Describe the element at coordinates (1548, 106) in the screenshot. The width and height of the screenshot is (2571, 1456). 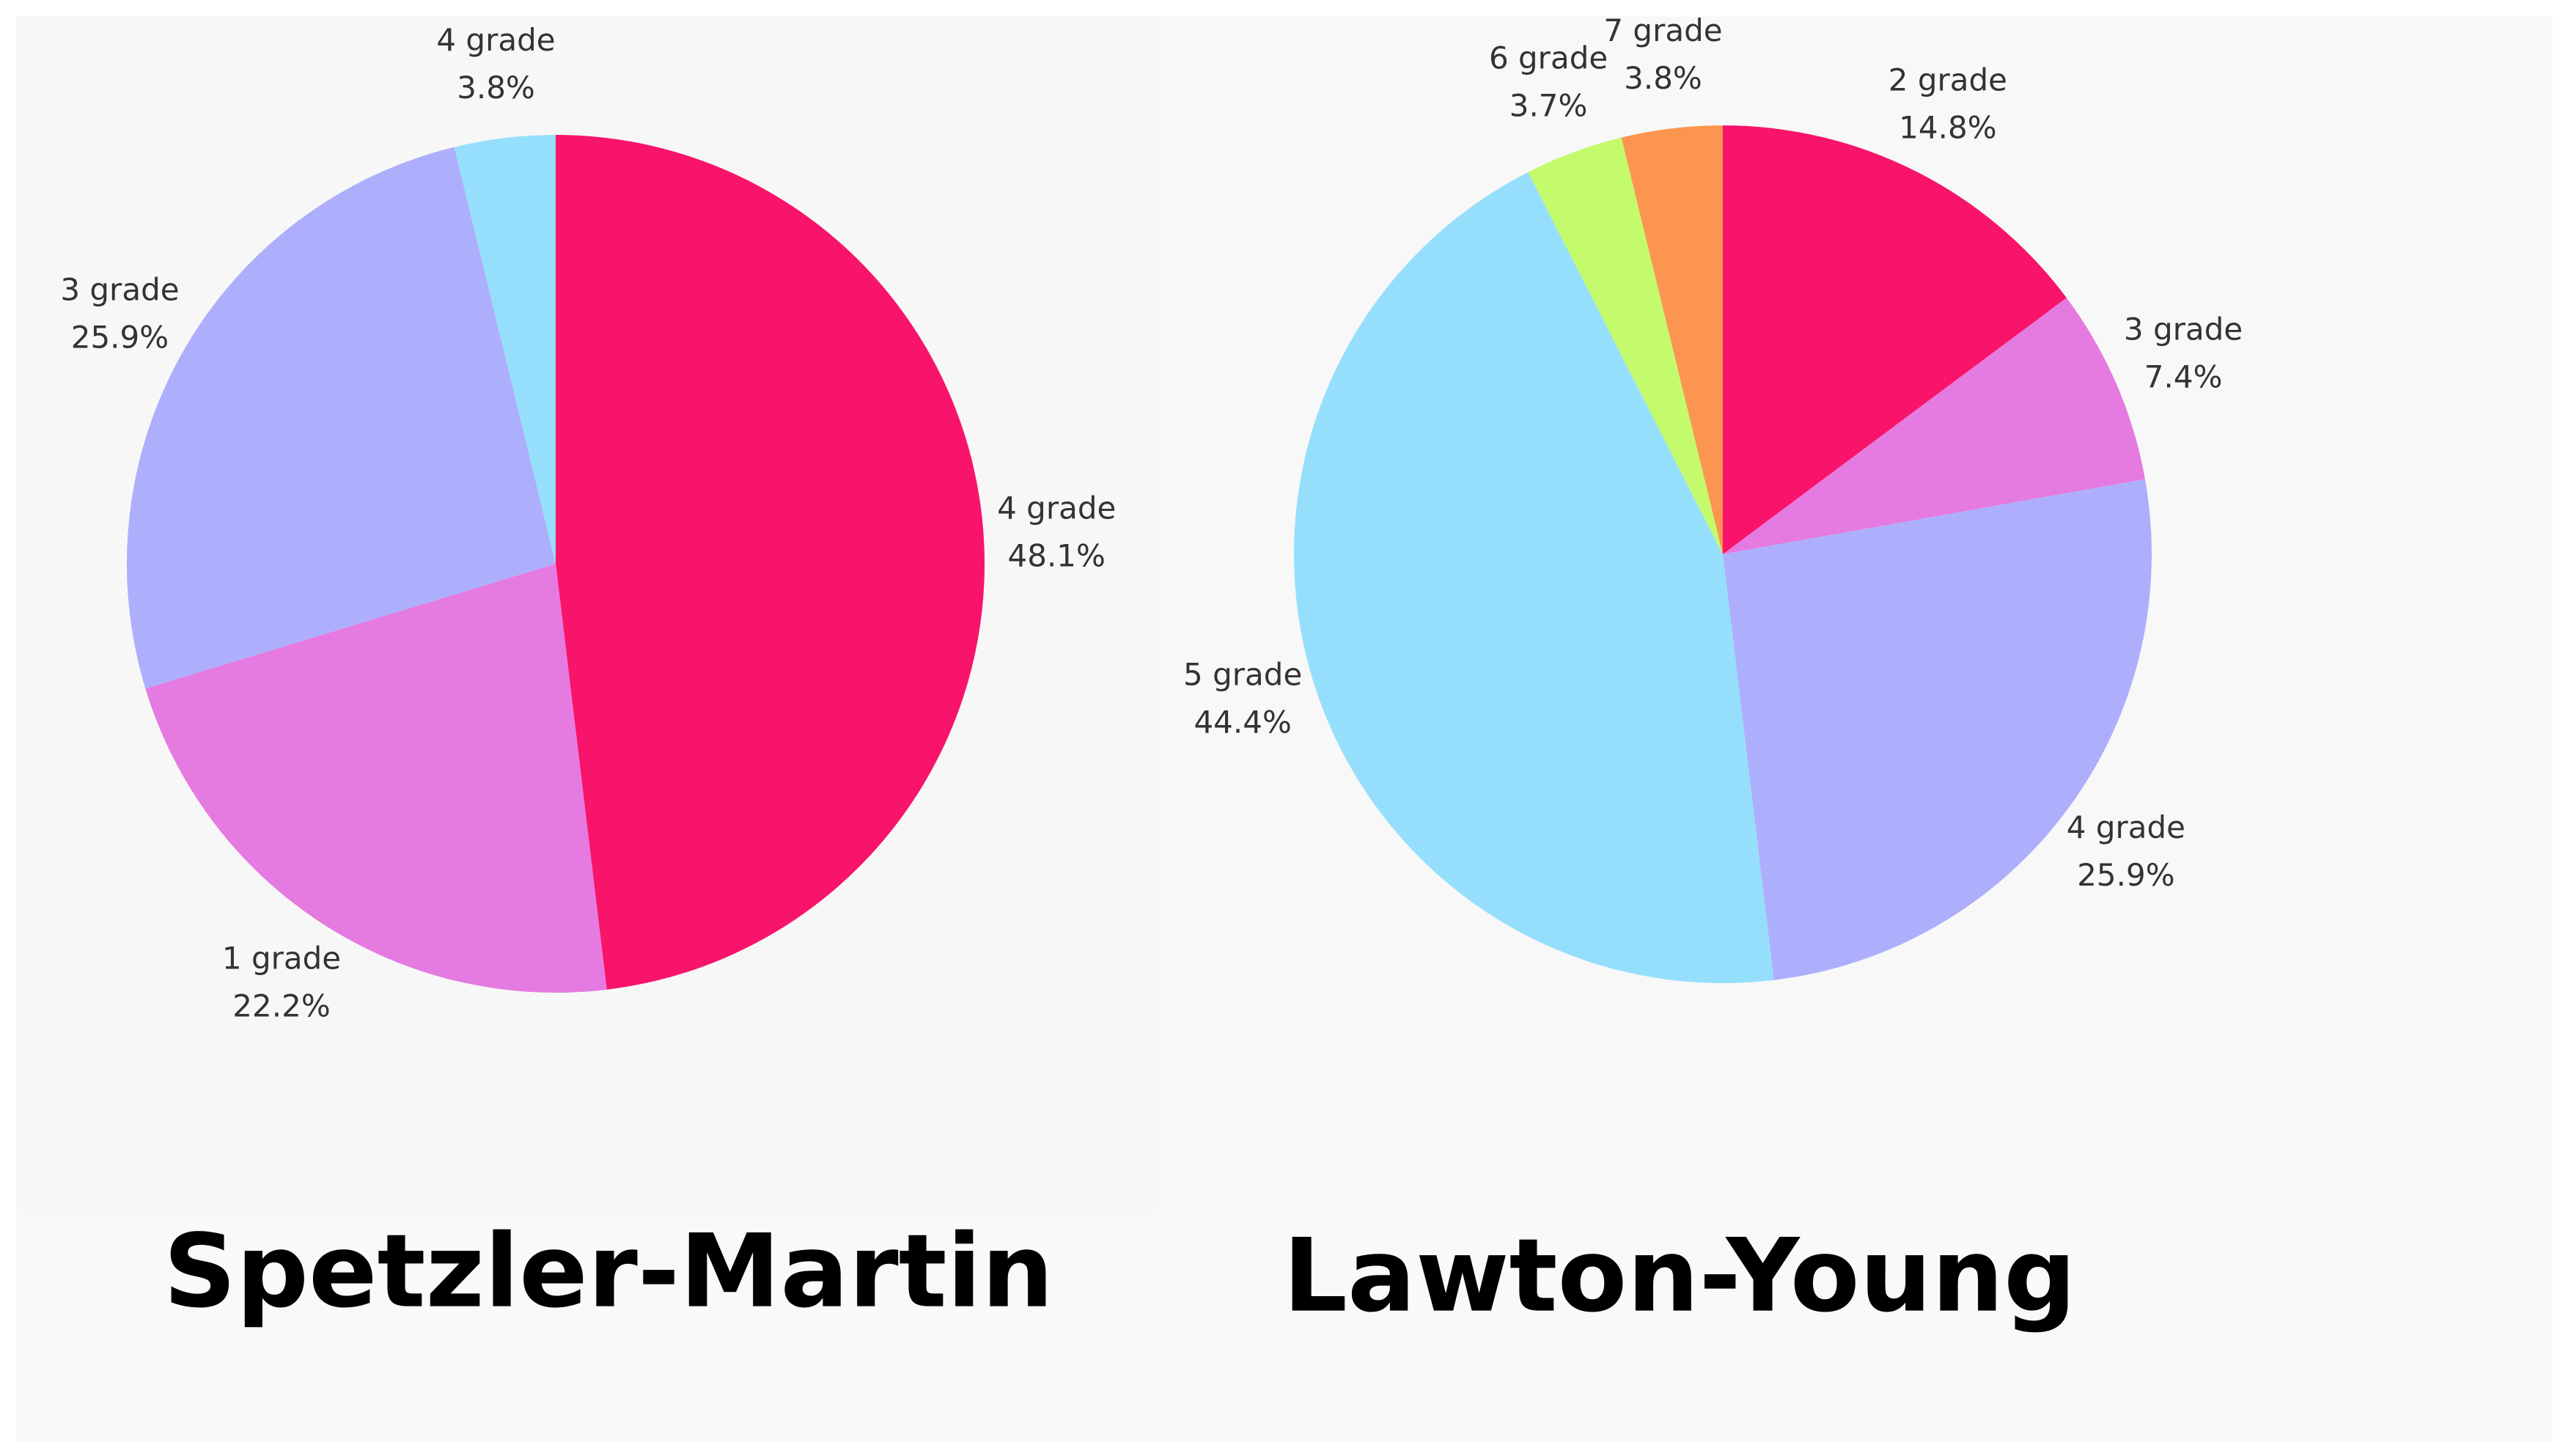
I see `slice-value-label: 3.7%` at that location.